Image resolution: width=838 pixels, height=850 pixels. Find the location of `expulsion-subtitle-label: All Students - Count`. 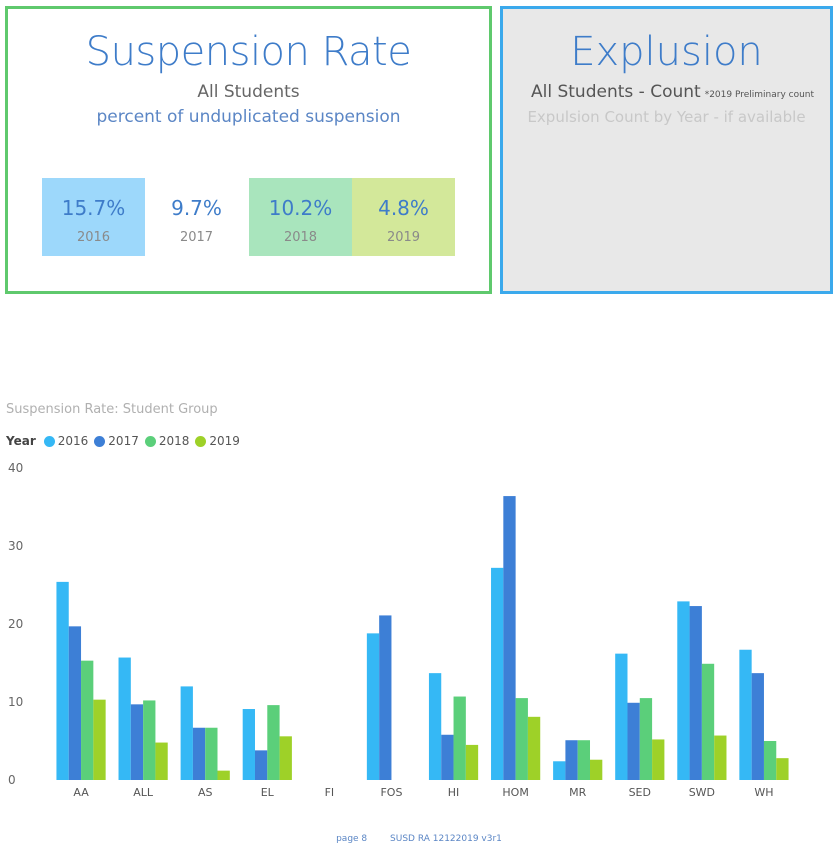

expulsion-subtitle-label: All Students - Count is located at coordinates (616, 92).